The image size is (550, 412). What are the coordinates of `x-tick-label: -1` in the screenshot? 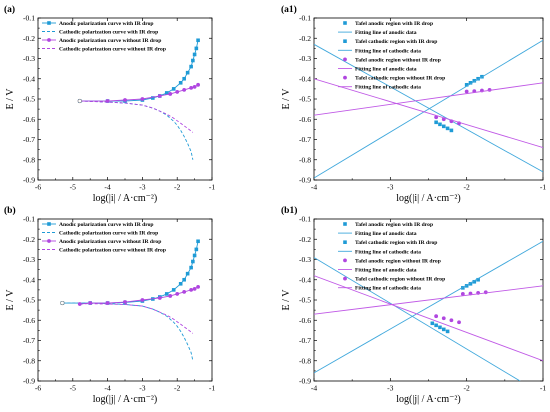 It's located at (212, 388).